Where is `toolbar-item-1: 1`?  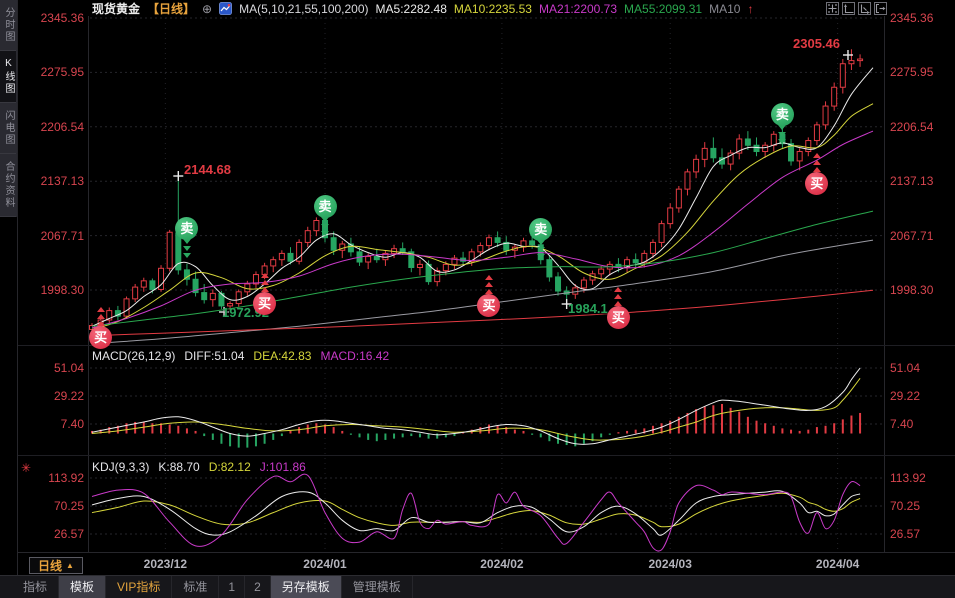 toolbar-item-1: 1 is located at coordinates (232, 587).